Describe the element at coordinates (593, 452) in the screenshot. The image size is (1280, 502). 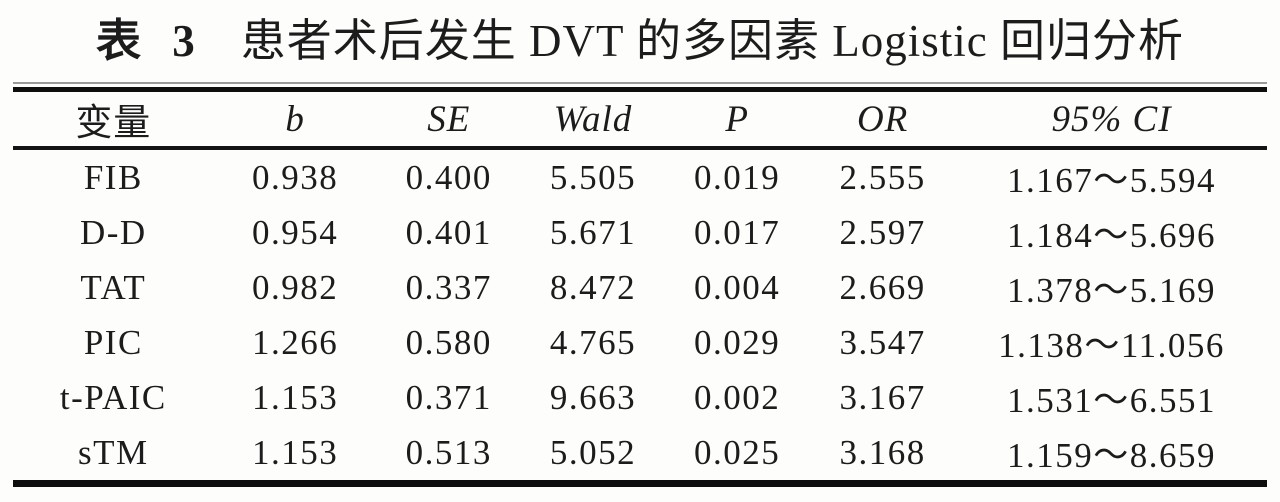
I see `cell-wald: 5.052` at that location.